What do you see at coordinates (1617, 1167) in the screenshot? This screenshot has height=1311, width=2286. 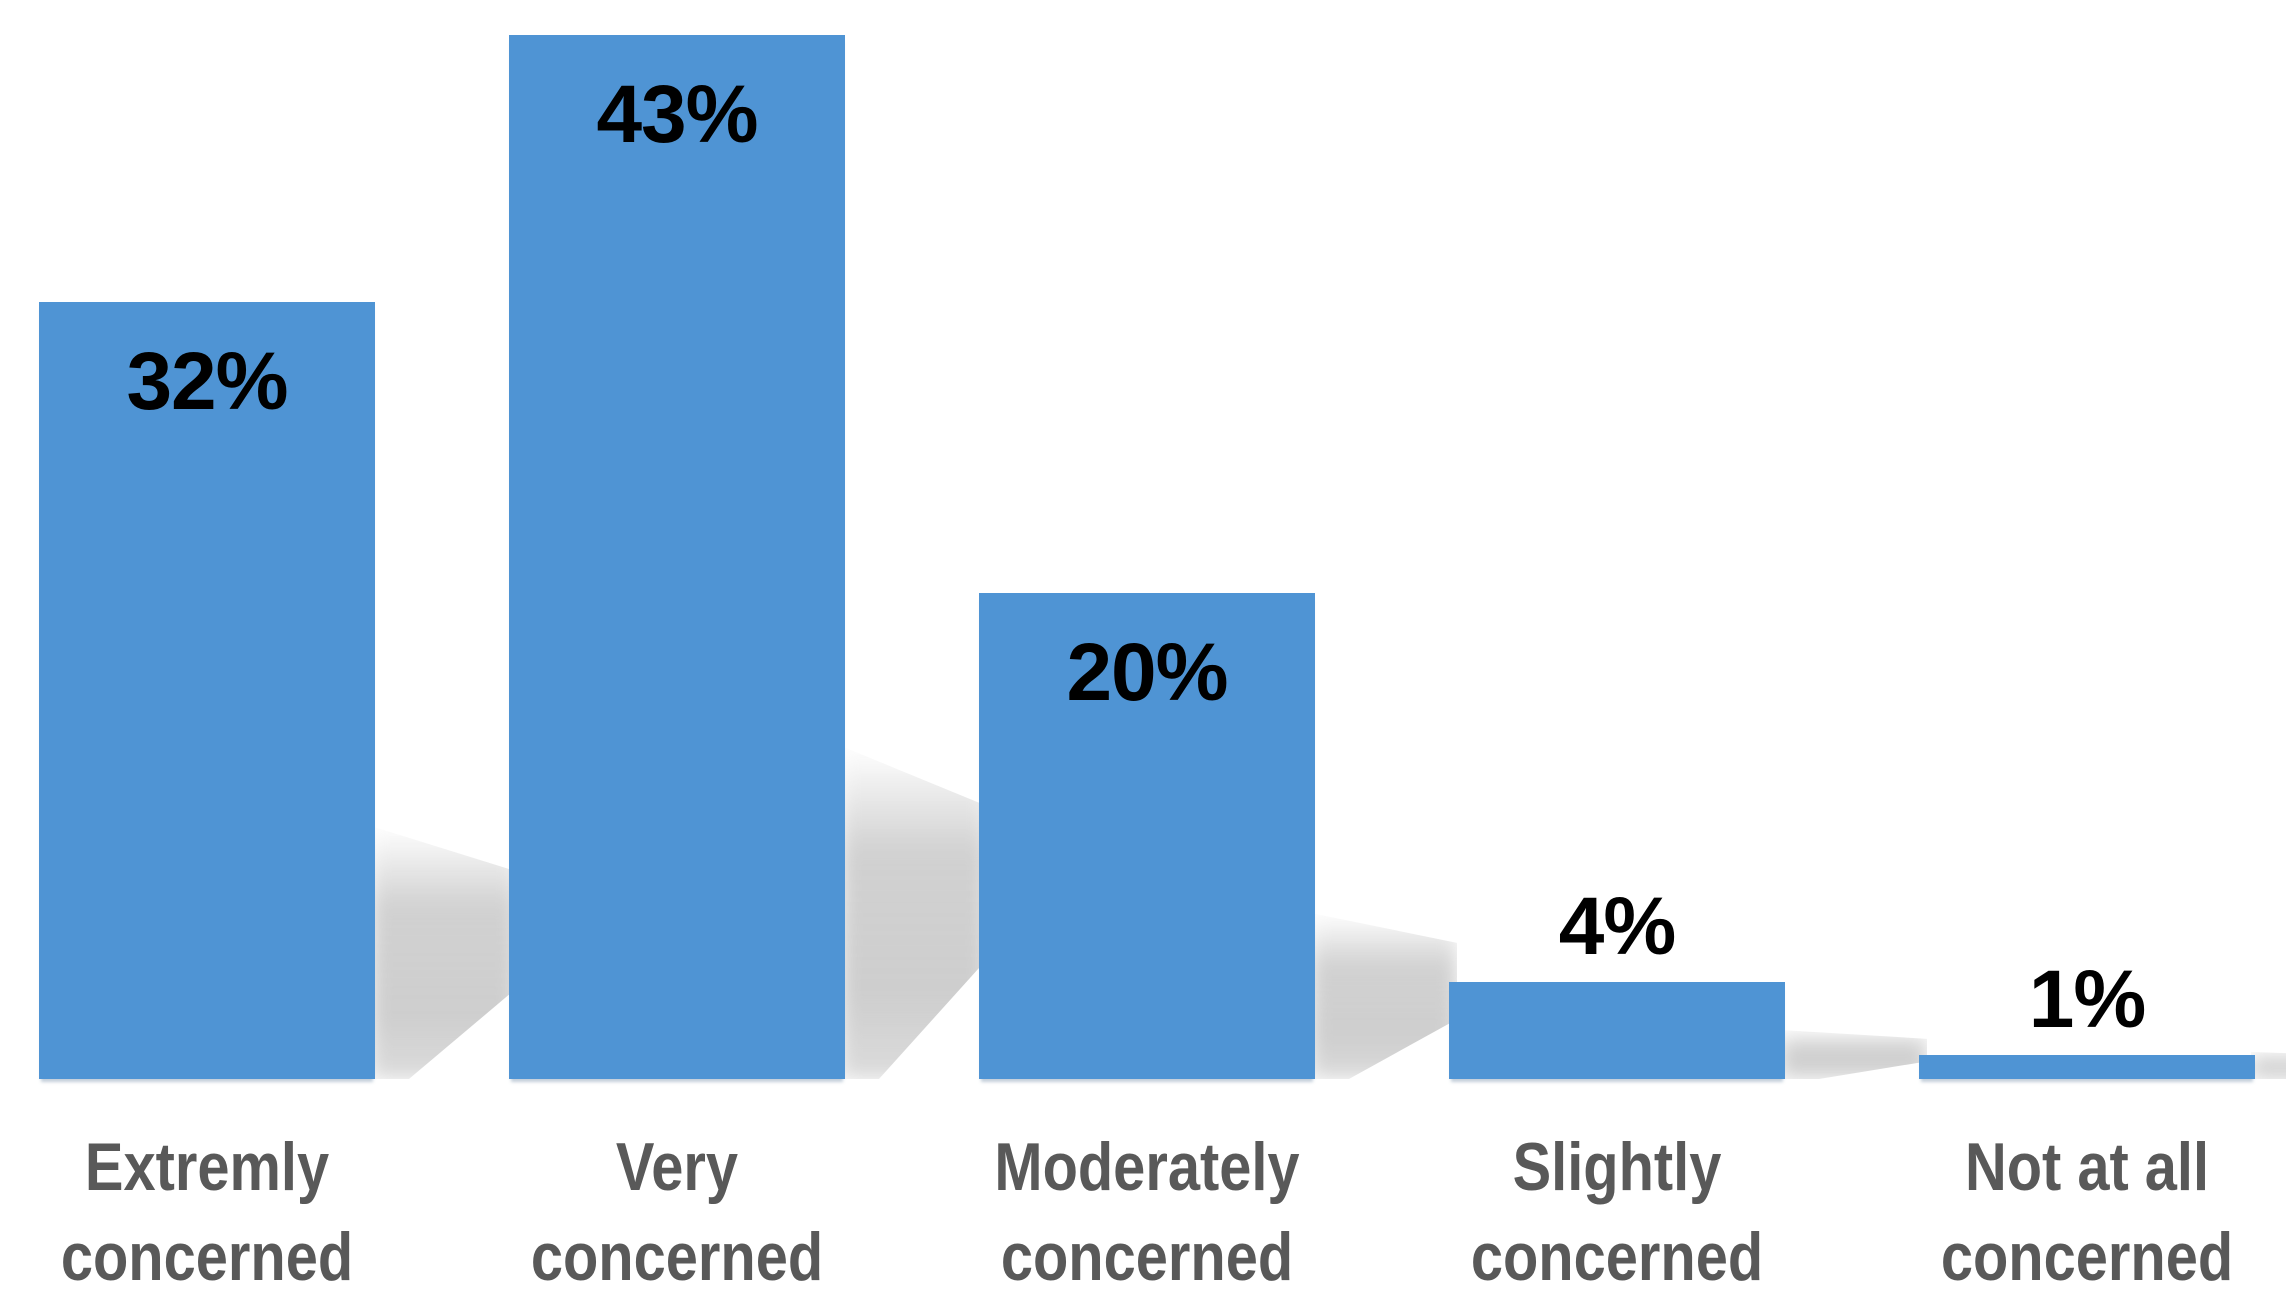 I see `category-label-line: Slightly` at bounding box center [1617, 1167].